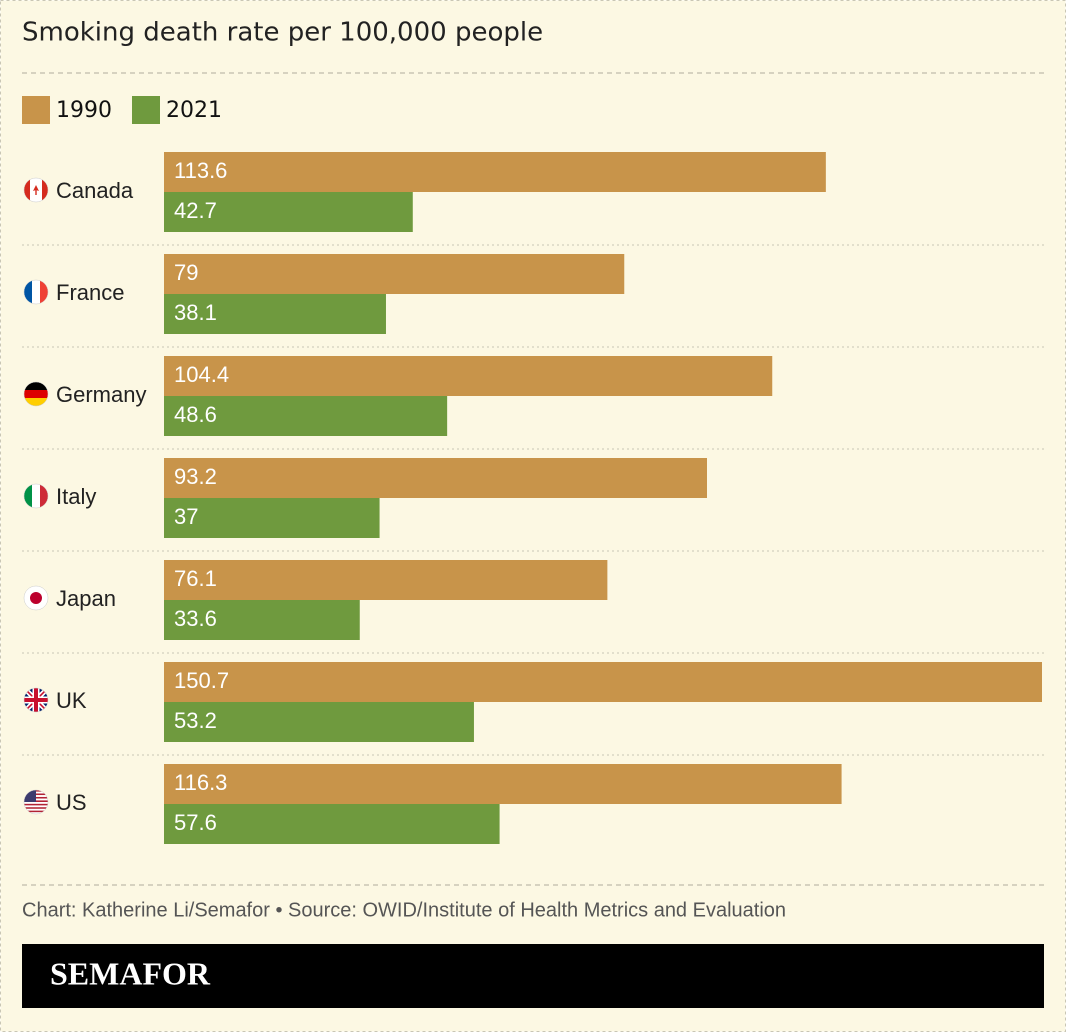 Image resolution: width=1066 pixels, height=1032 pixels. I want to click on value-label: 113.6, so click(200, 170).